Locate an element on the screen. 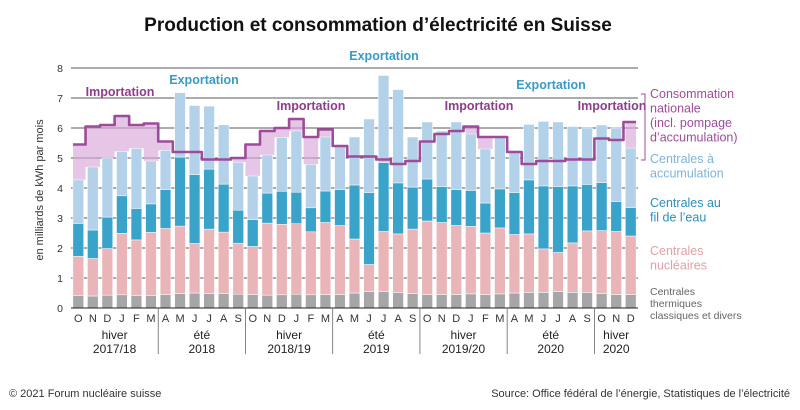  legend-nucleaires: nucléaires is located at coordinates (678, 266).